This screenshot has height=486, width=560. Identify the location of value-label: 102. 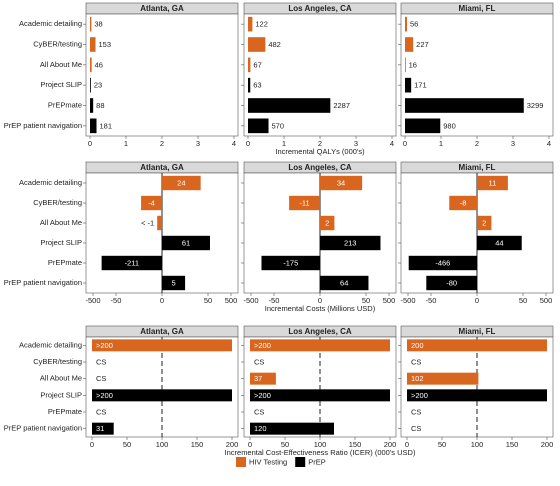
(417, 378).